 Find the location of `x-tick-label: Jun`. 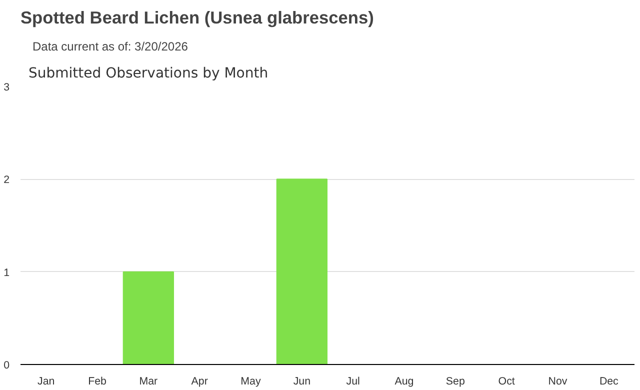

x-tick-label: Jun is located at coordinates (302, 382).